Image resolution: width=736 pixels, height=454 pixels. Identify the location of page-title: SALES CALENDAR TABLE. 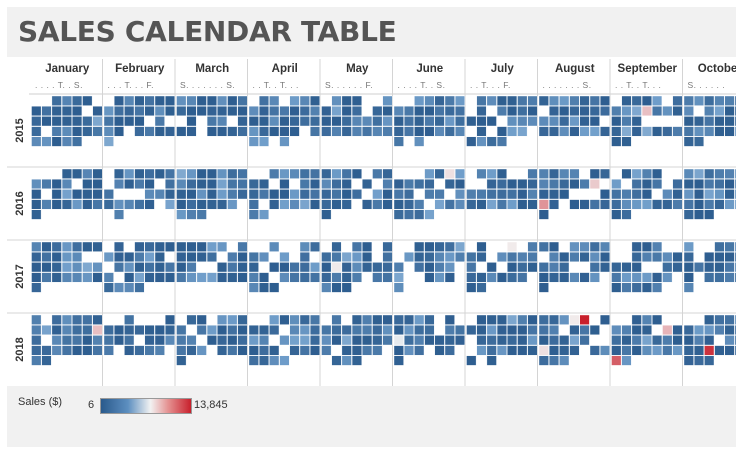
(207, 31).